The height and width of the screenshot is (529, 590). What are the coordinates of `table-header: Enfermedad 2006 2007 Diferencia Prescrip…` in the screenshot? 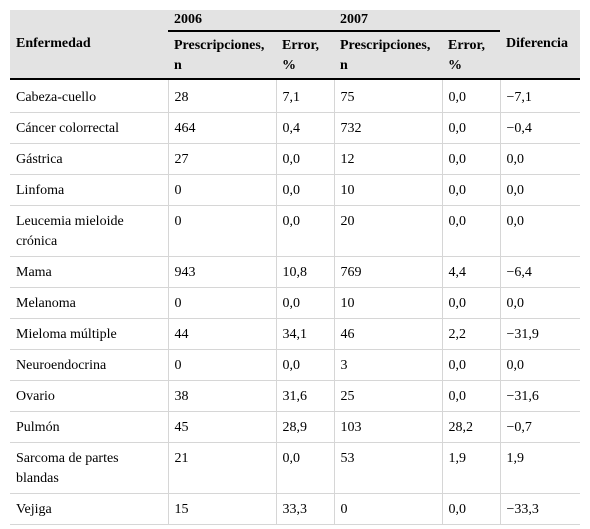 It's located at (295, 45).